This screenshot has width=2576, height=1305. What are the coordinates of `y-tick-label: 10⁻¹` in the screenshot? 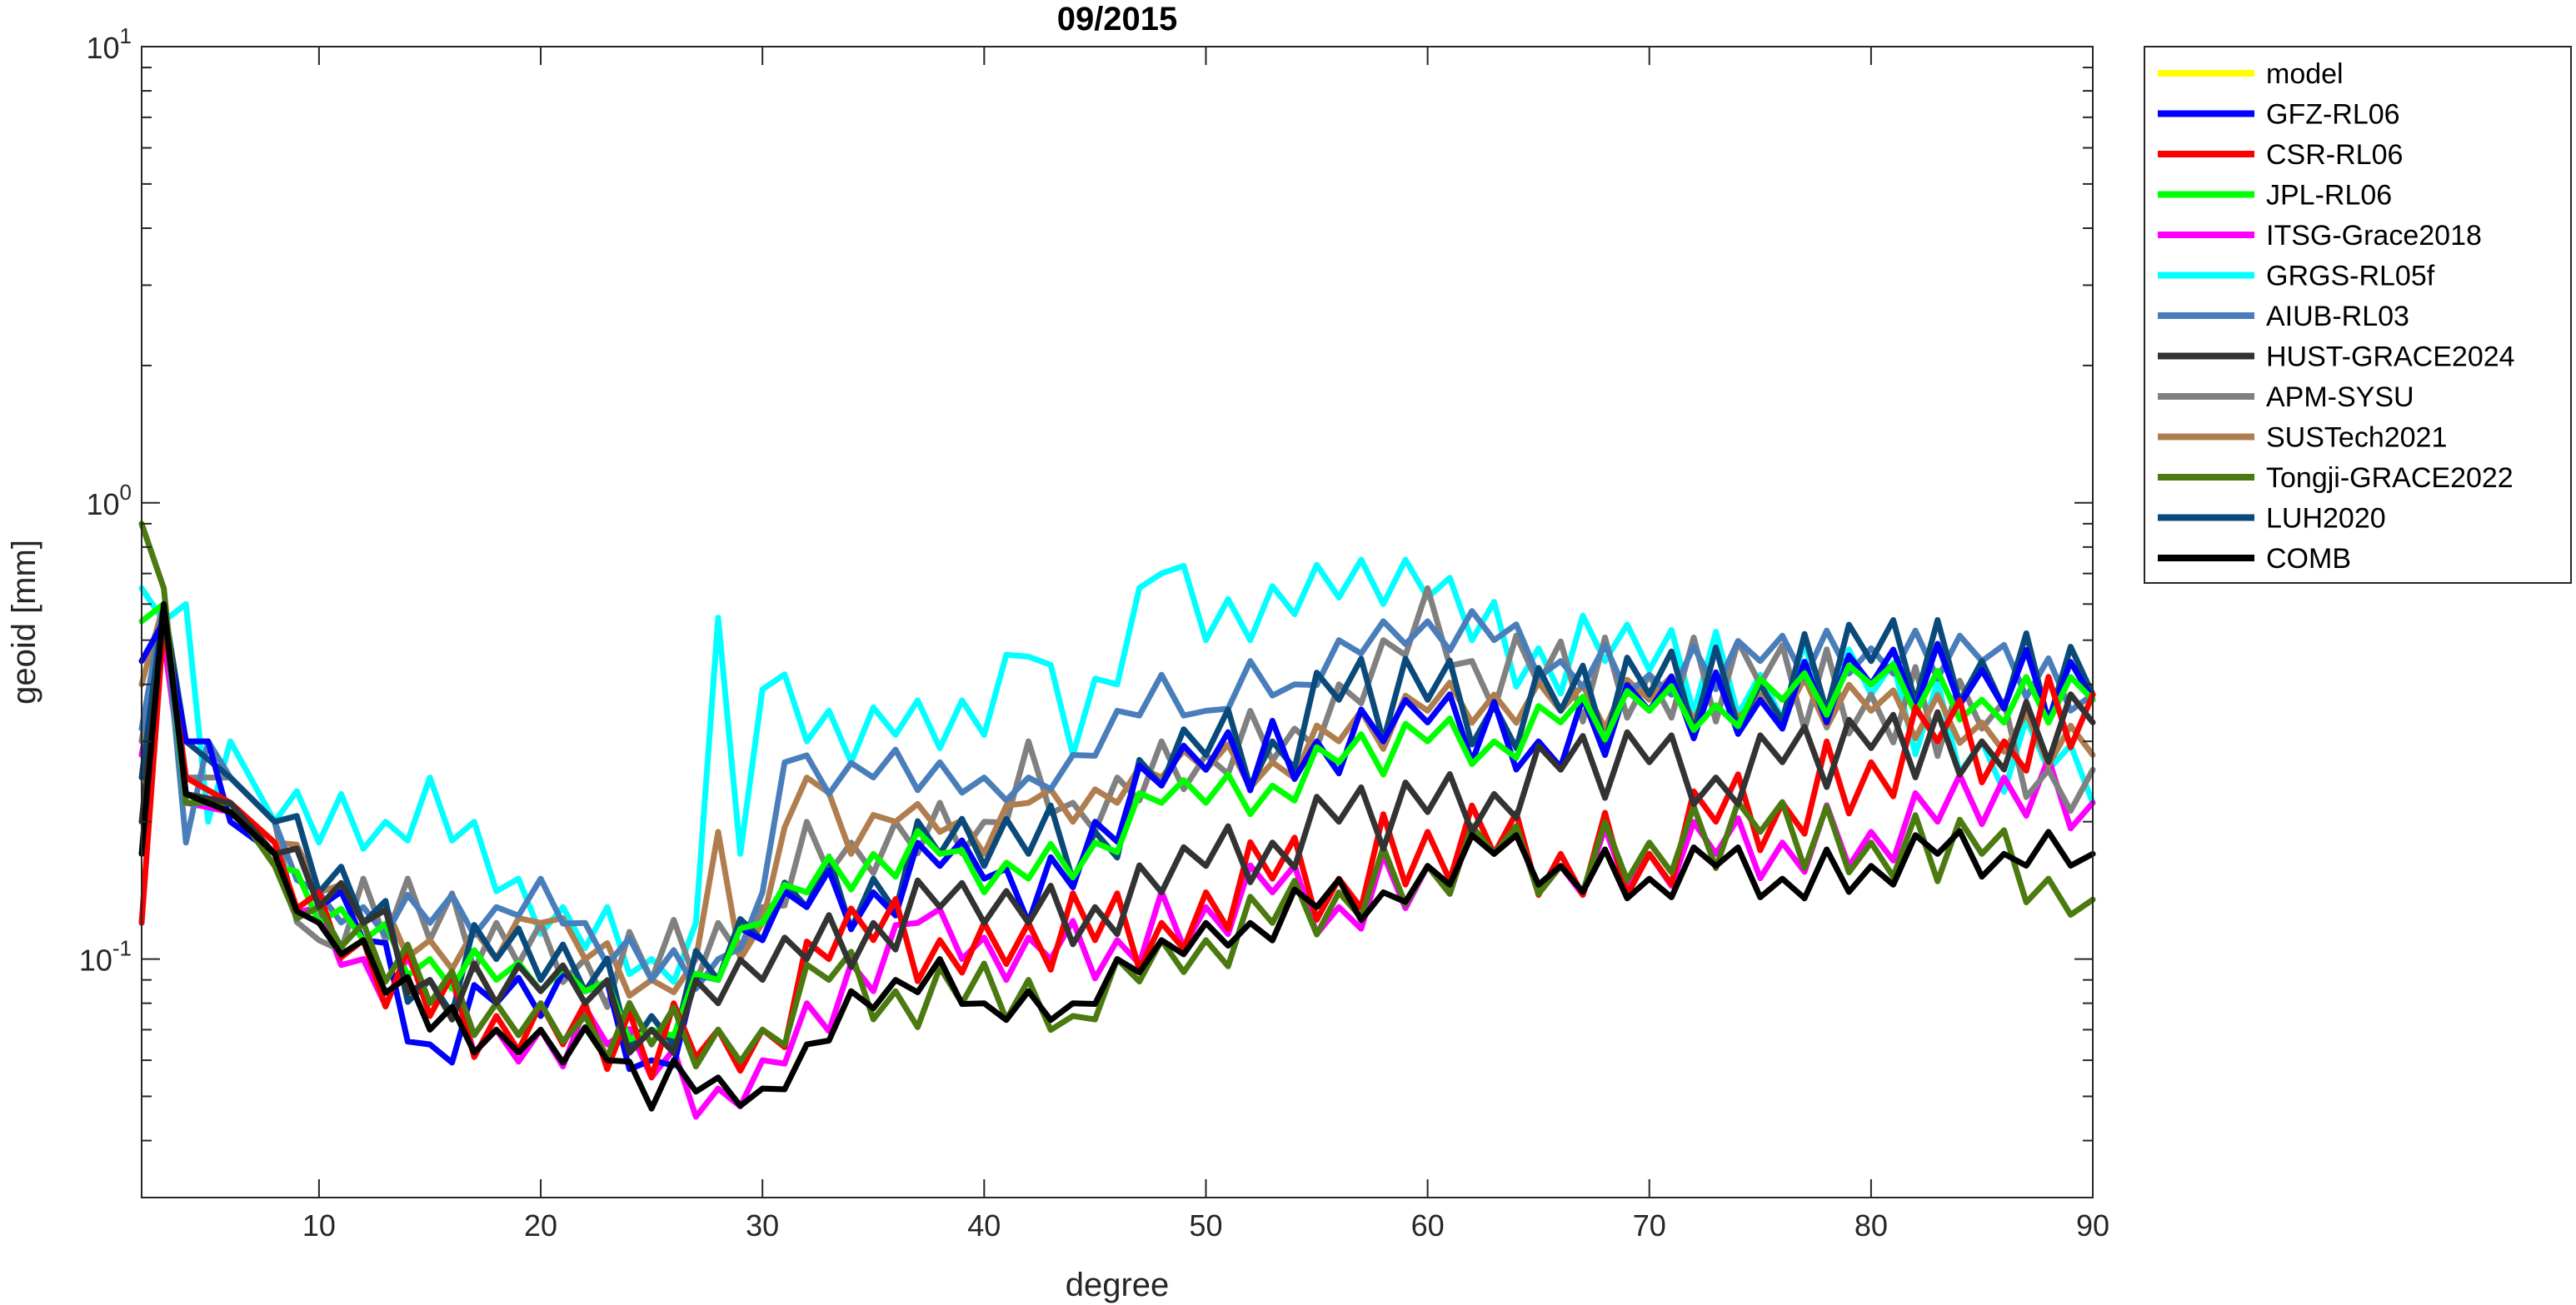 It's located at (105, 957).